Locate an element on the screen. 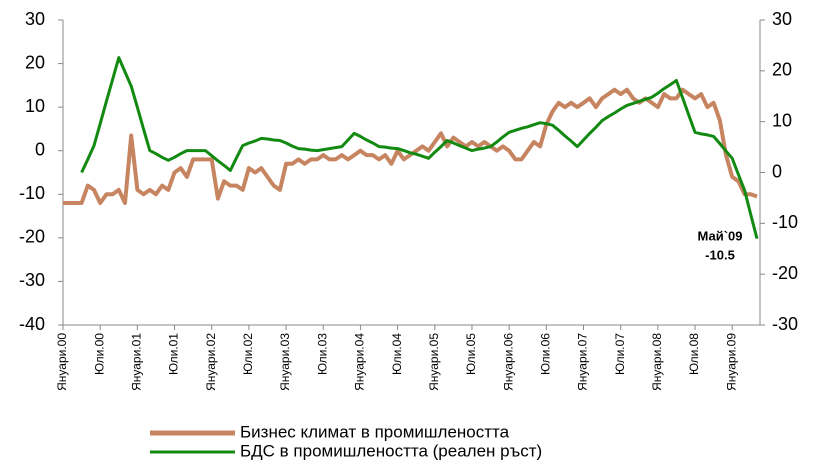 The image size is (815, 468). y-tick-label: 20 is located at coordinates (35, 62).